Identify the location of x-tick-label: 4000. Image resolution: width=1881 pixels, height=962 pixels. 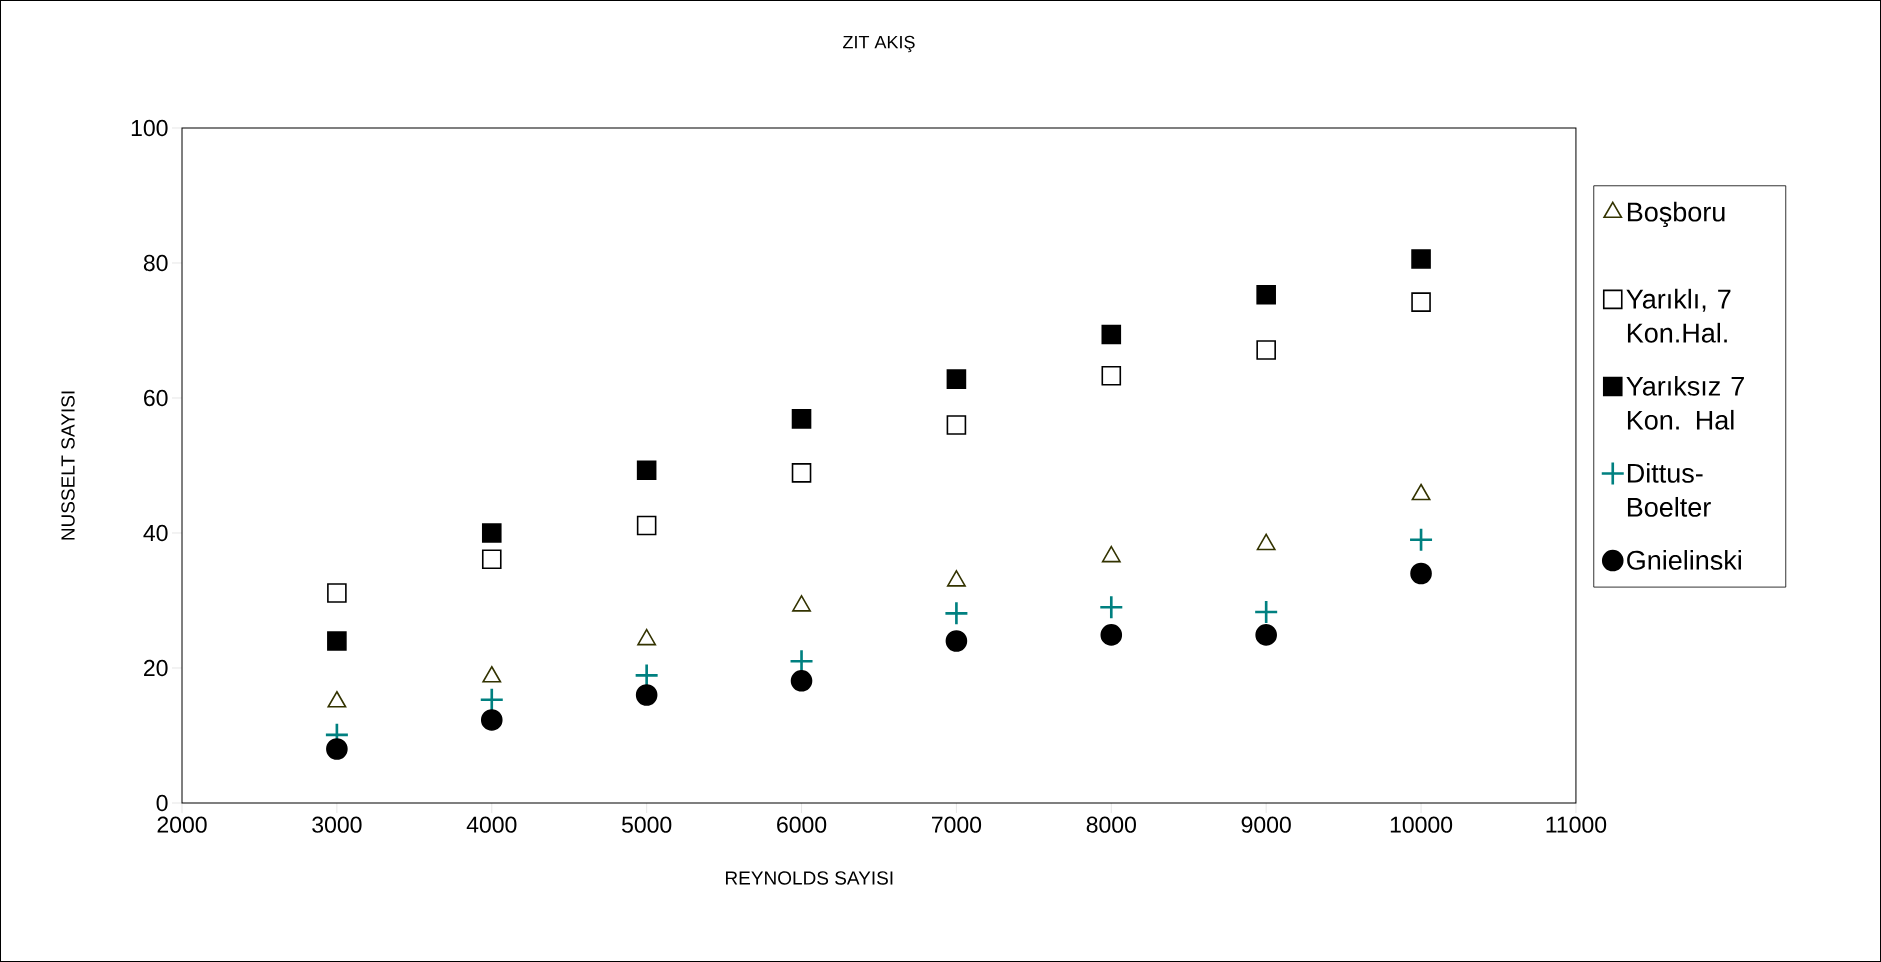
(491, 824).